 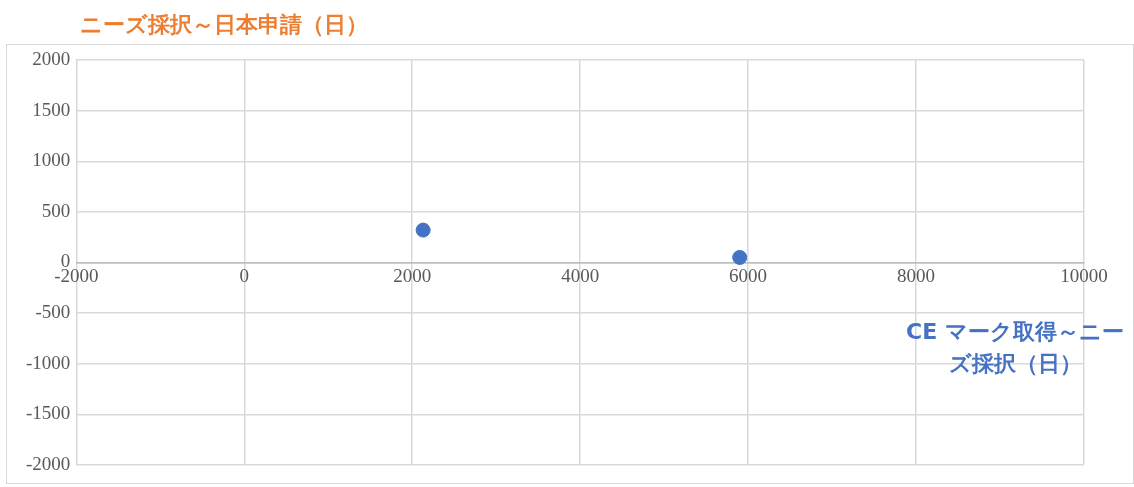 I want to click on y-tick-label: -1500, so click(x=48, y=413).